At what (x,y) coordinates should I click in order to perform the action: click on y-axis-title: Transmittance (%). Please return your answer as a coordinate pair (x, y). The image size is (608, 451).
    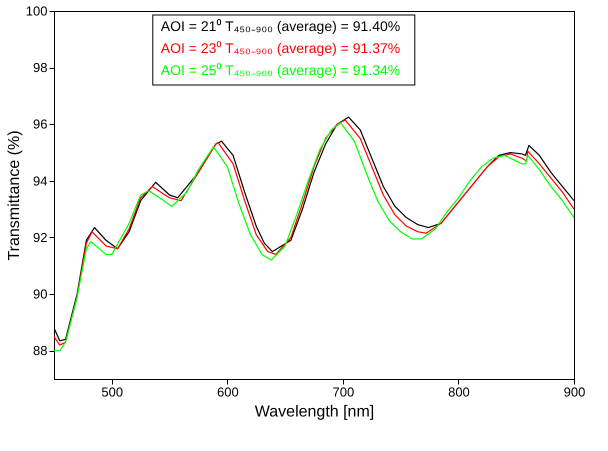
    Looking at the image, I should click on (14, 195).